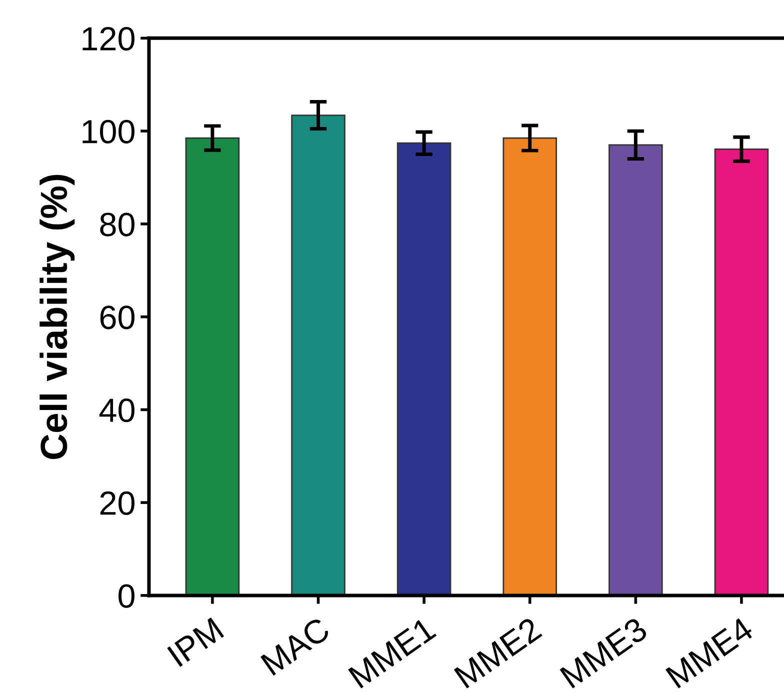  What do you see at coordinates (296, 646) in the screenshot?
I see `x-tick-label: MAC` at bounding box center [296, 646].